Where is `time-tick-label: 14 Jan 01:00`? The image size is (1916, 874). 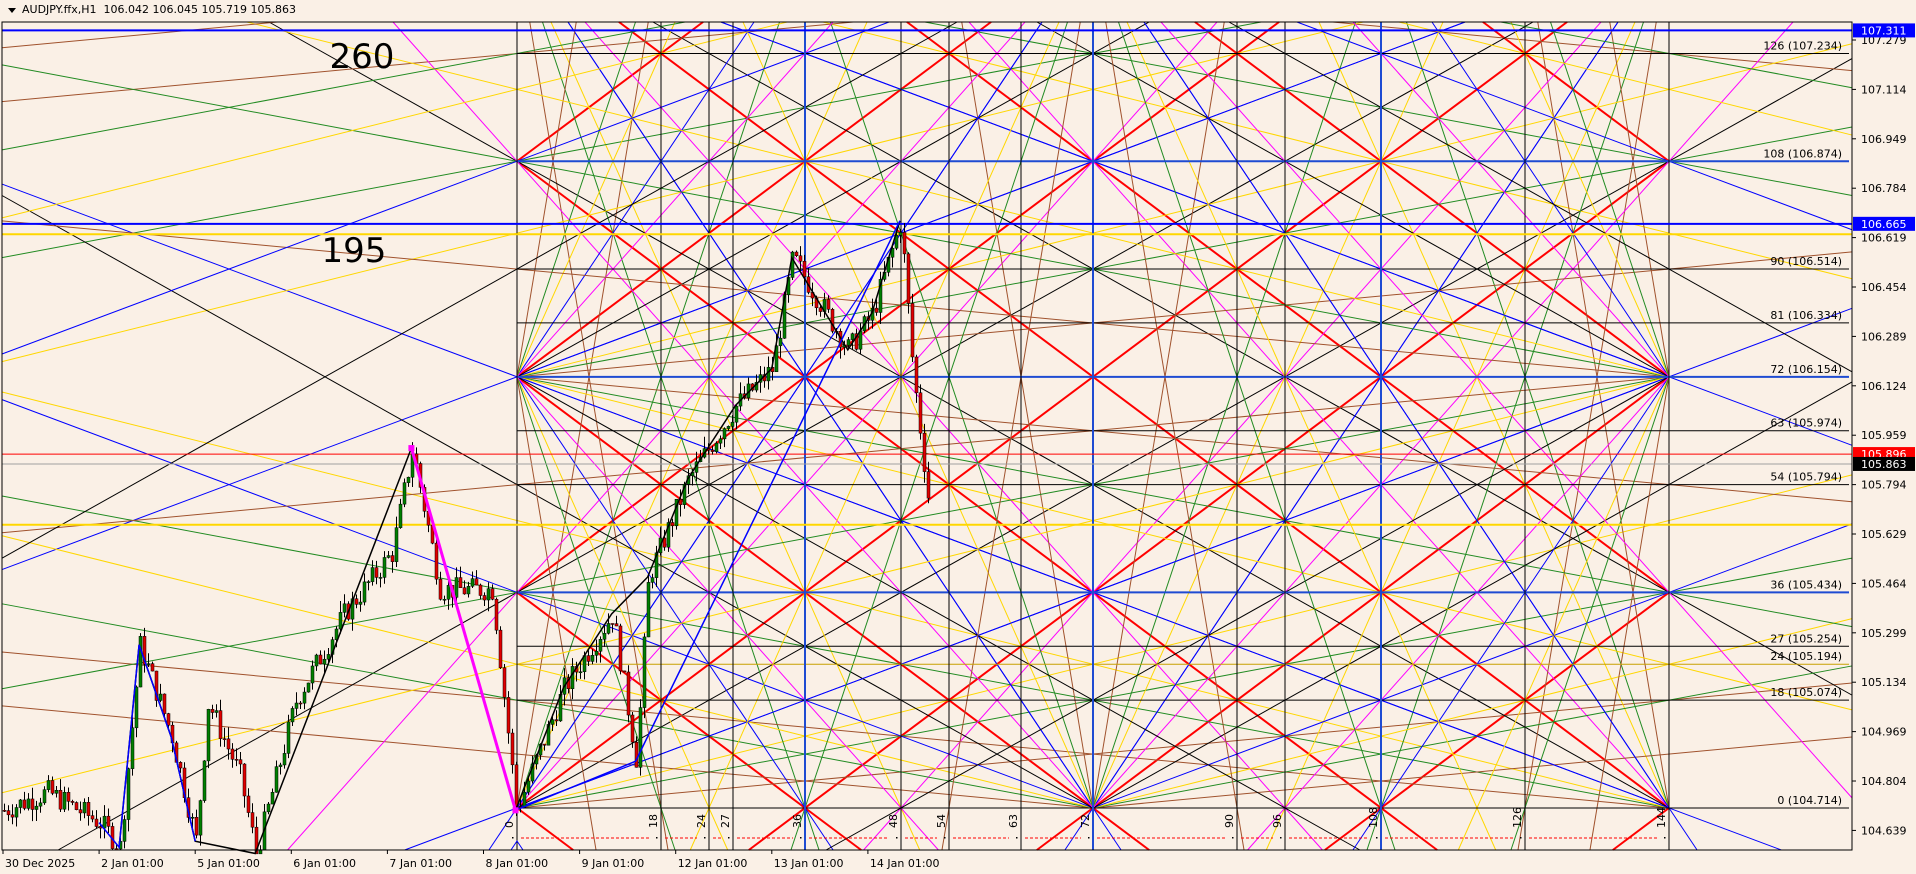 time-tick-label: 14 Jan 01:00 is located at coordinates (905, 863).